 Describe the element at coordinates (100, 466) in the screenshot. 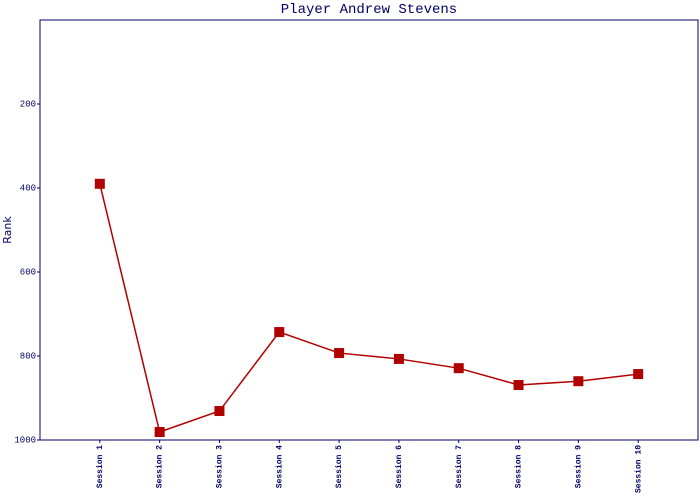

I see `x-tick-label: Session 1` at that location.